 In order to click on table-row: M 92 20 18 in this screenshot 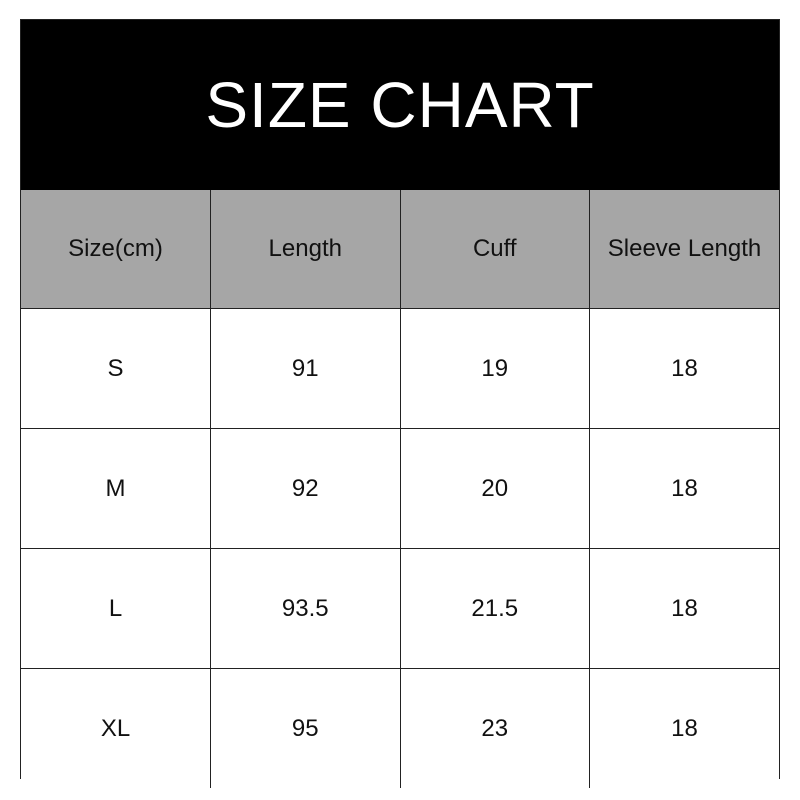, I will do `click(400, 488)`.